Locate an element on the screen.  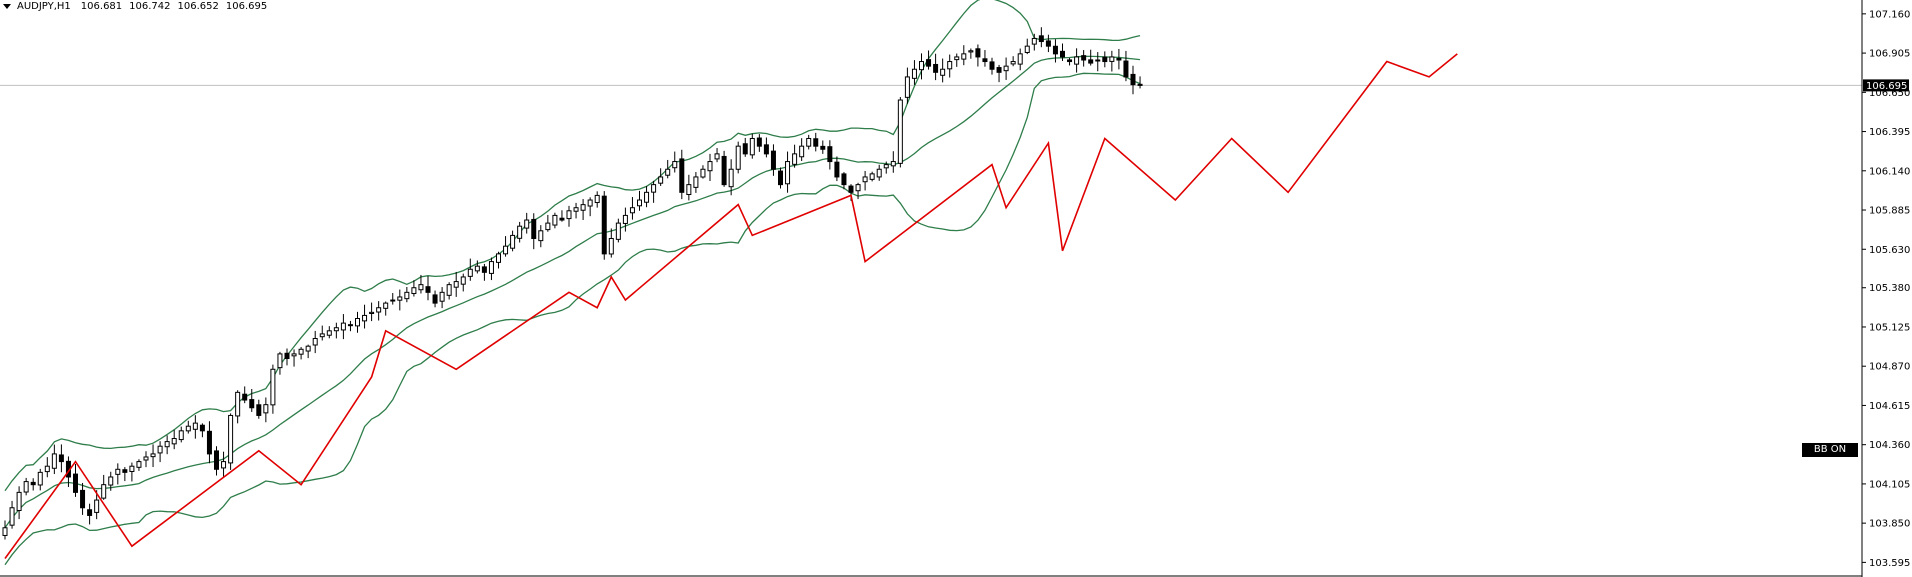
bb-status-badge: BB ON is located at coordinates (1830, 450).